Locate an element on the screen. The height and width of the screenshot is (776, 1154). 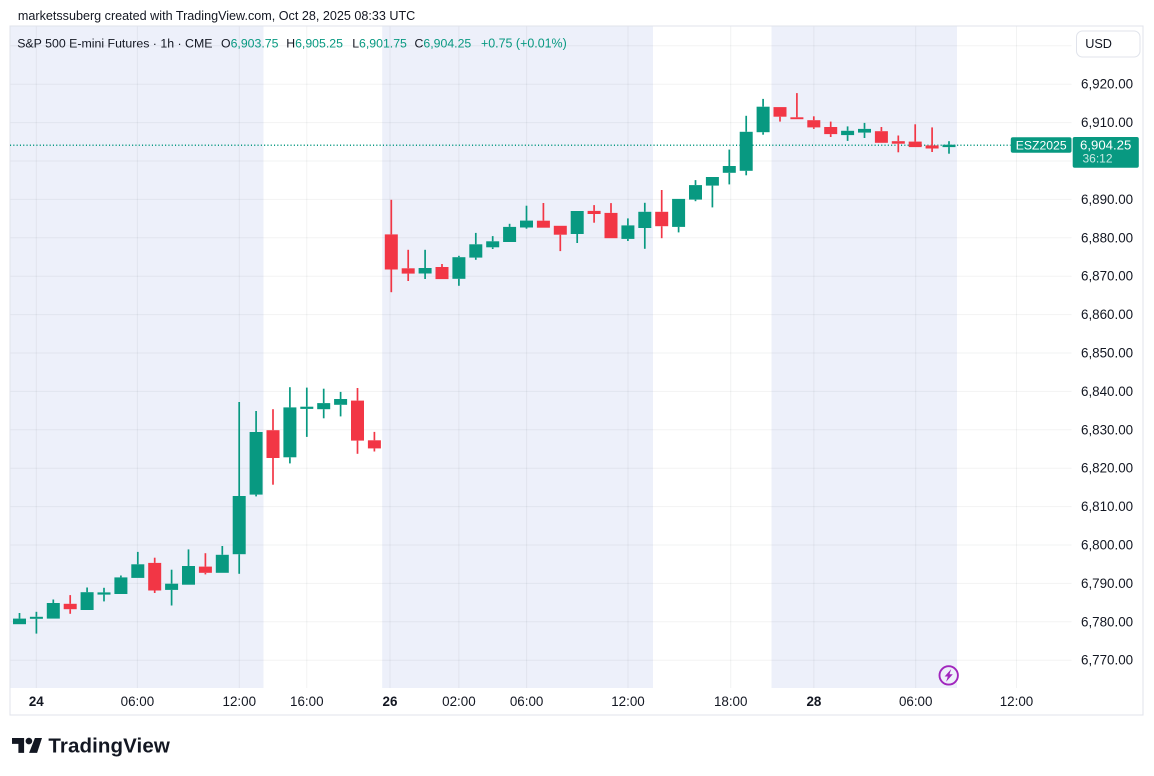
svg-text: 6,820.00 is located at coordinates (1107, 468).